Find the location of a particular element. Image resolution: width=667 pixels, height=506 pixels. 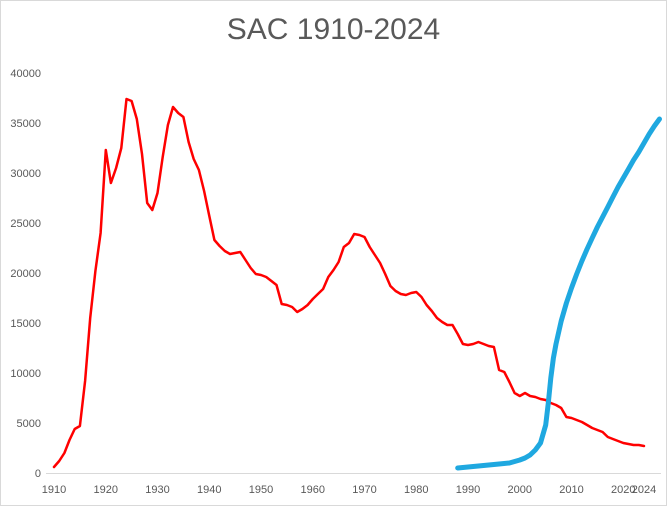

x-tick-label: 2010 is located at coordinates (571, 490).